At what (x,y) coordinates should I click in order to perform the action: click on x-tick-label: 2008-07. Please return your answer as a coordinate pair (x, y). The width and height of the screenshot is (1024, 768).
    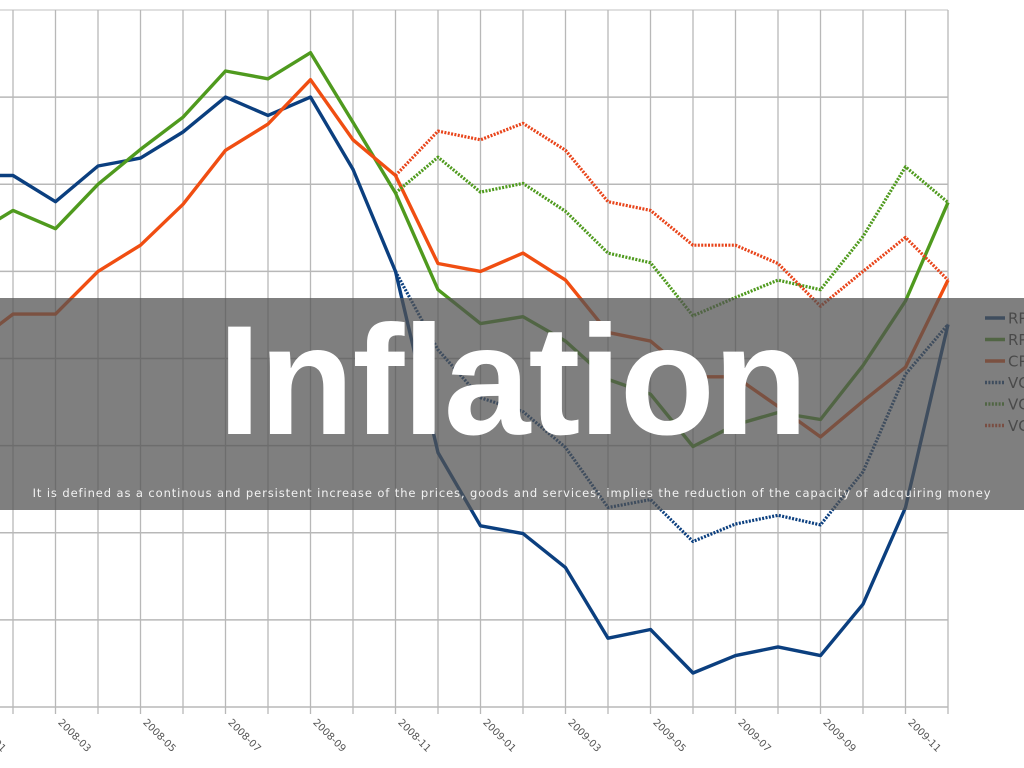
    Looking at the image, I should click on (243, 735).